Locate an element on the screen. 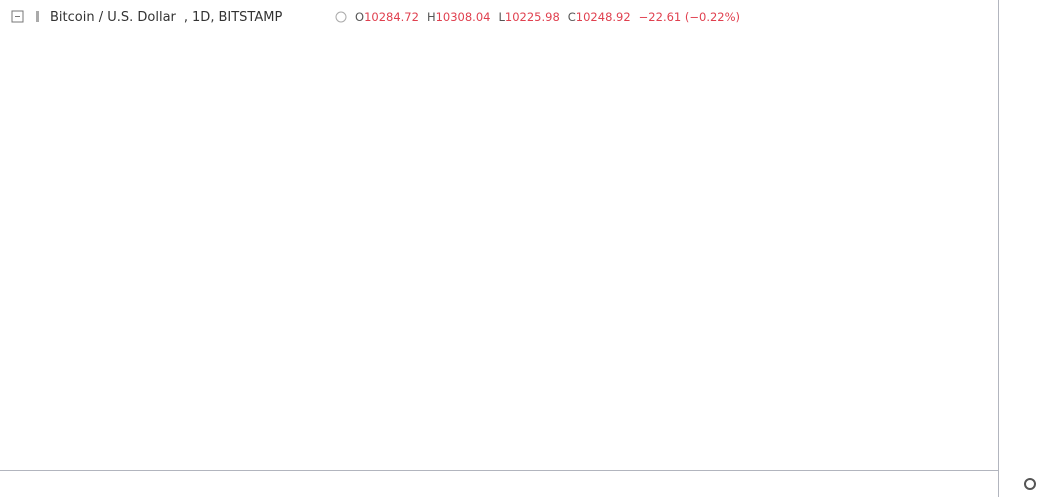  symbol-icon is located at coordinates (37, 16).